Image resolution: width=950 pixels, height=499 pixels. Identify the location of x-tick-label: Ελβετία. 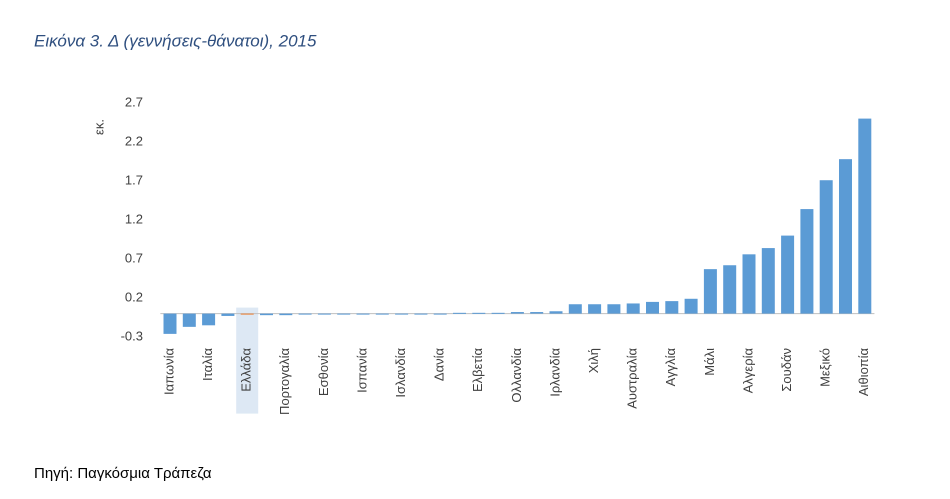
(477, 370).